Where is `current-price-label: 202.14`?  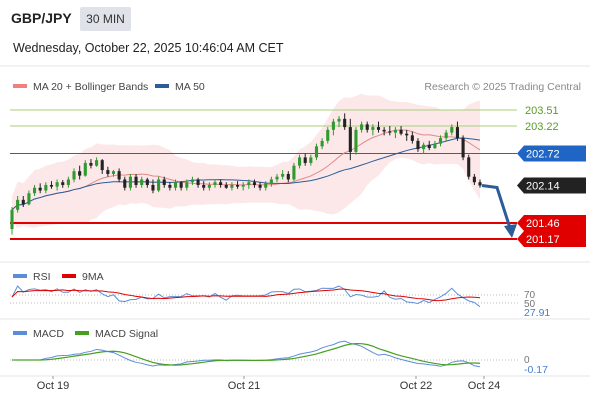
current-price-label: 202.14 is located at coordinates (543, 187).